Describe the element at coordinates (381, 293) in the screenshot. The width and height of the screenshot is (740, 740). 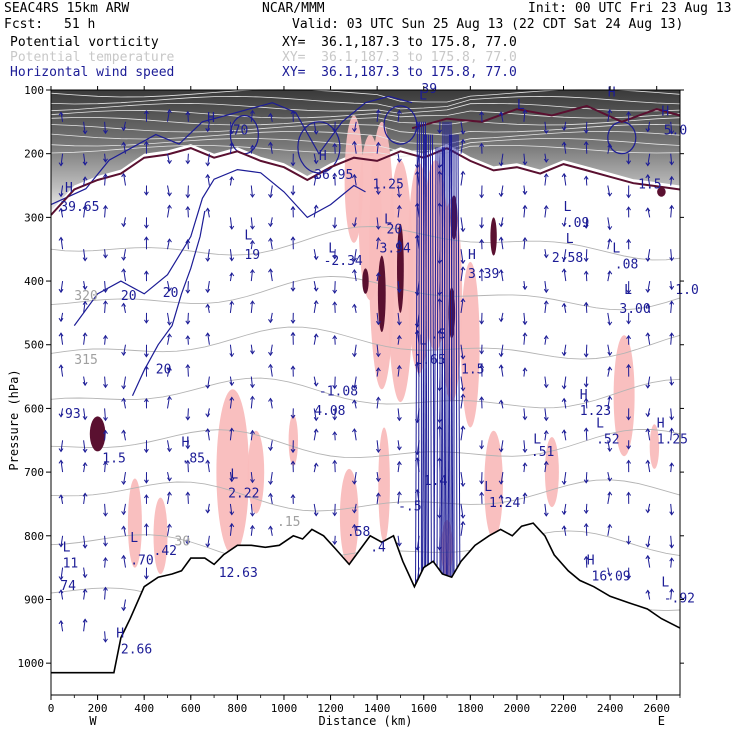
I see `pv-contour` at that location.